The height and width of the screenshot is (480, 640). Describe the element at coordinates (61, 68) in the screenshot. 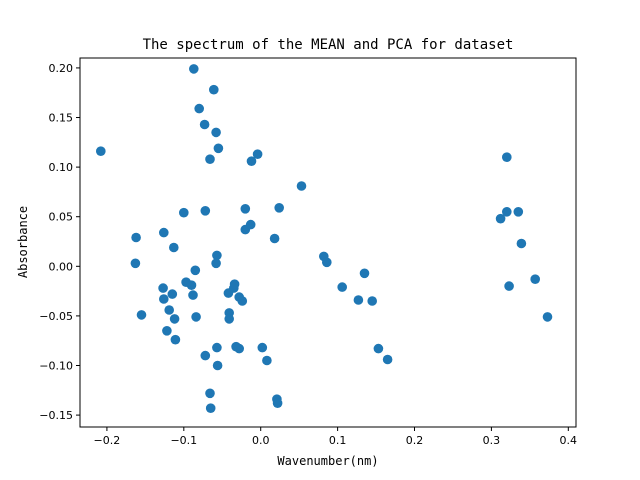

I see `y-tick-label: 0.20` at that location.